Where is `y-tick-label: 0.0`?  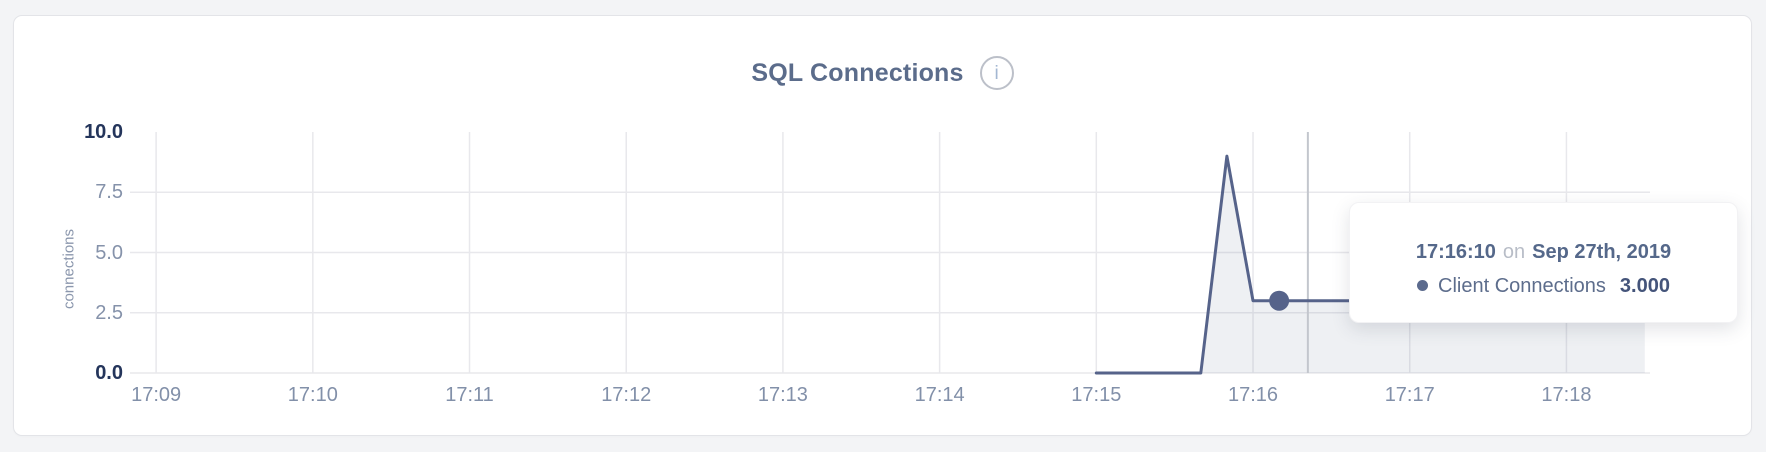 y-tick-label: 0.0 is located at coordinates (109, 373).